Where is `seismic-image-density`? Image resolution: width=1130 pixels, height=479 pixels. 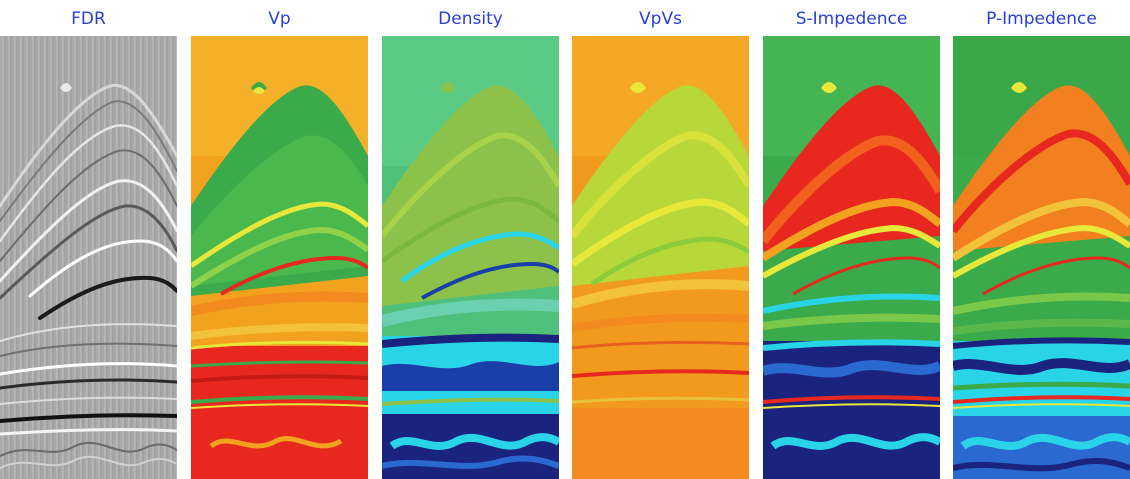 seismic-image-density is located at coordinates (470, 257).